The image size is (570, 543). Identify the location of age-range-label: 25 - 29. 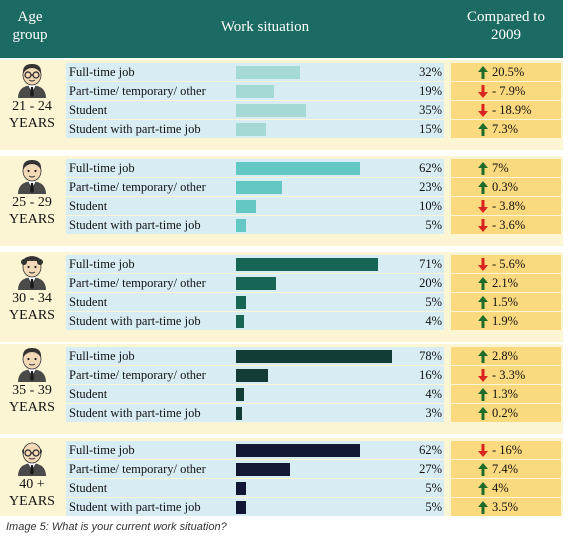
(32, 202).